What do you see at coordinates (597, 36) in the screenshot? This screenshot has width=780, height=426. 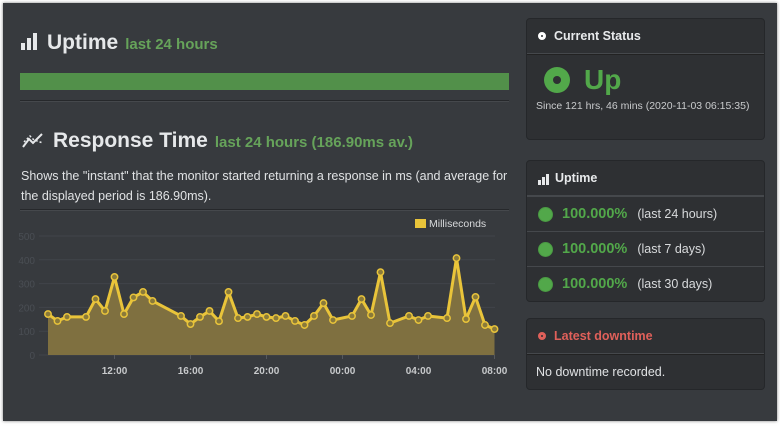 I see `current-status-title: Current Status` at bounding box center [597, 36].